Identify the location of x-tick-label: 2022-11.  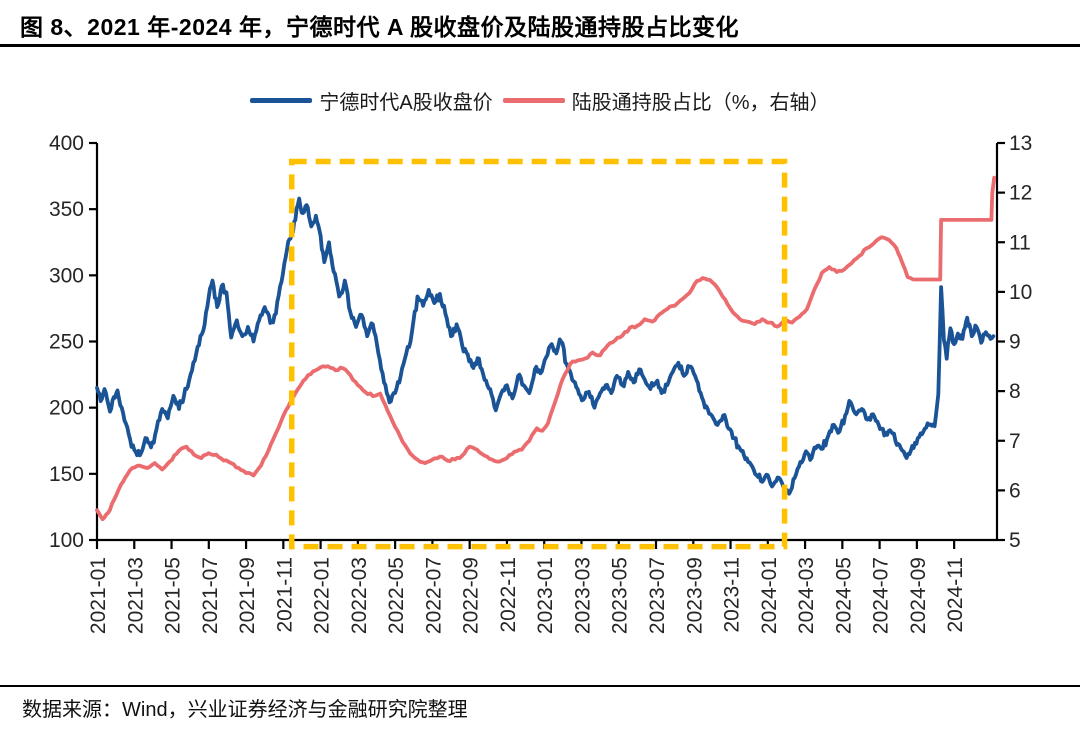
(508, 595).